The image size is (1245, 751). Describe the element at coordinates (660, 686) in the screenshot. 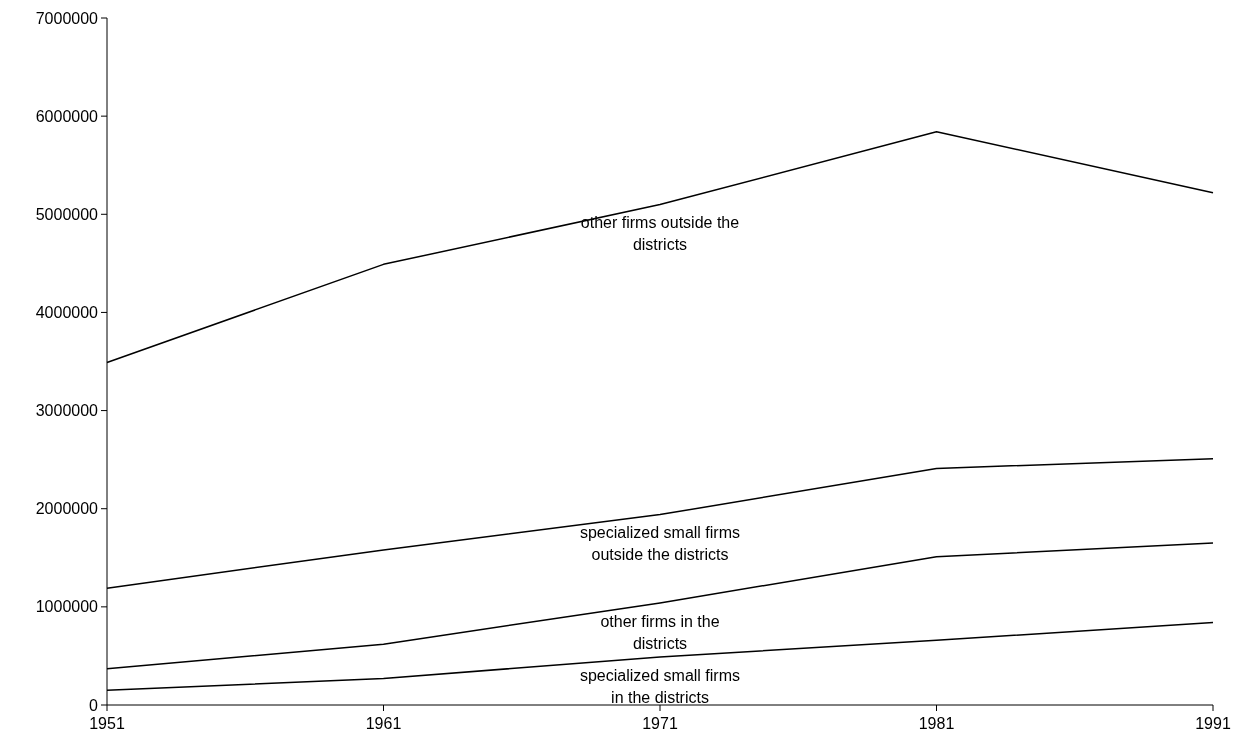

I see `series-label: specialized small firms in the districts` at that location.